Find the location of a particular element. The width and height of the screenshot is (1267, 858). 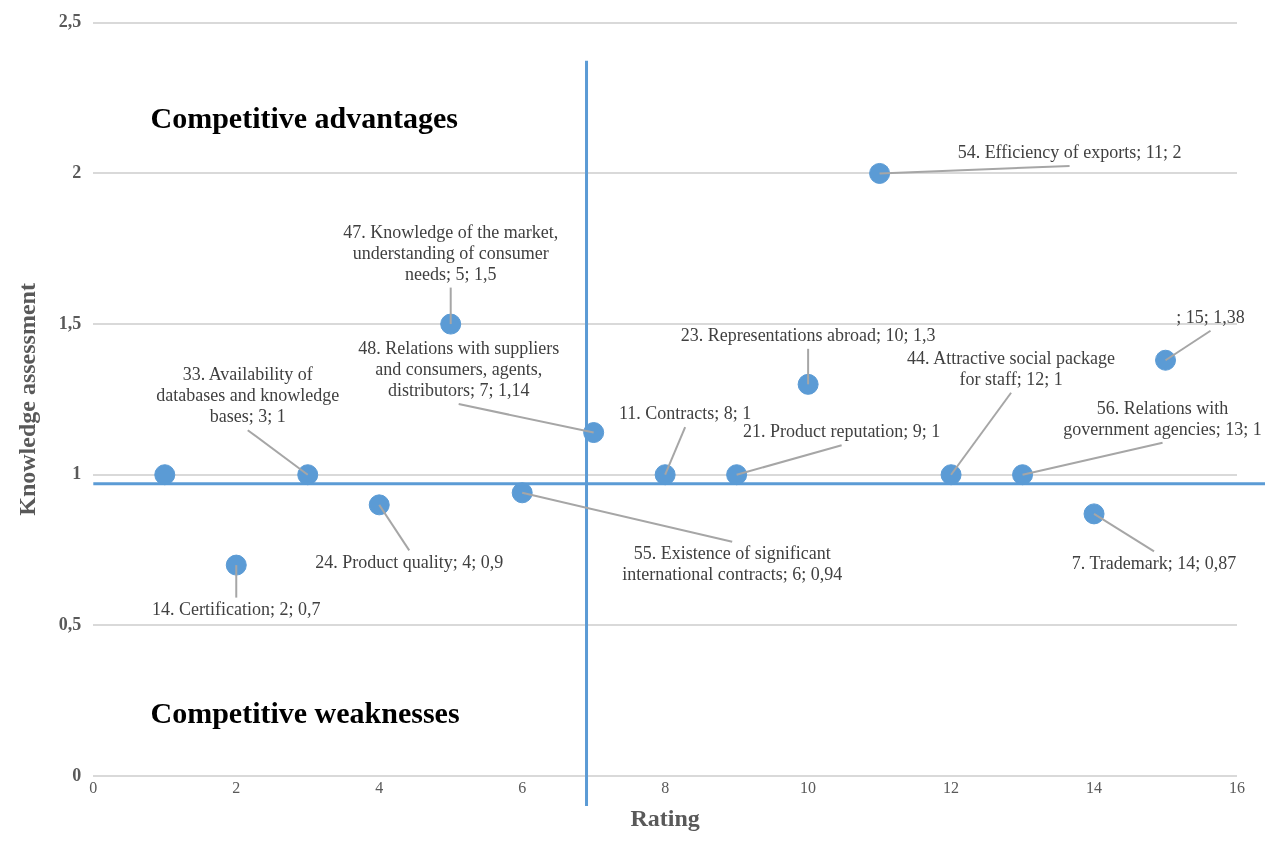

annotation: 23. Representations abroad; 10; 1,3 is located at coordinates (808, 335).